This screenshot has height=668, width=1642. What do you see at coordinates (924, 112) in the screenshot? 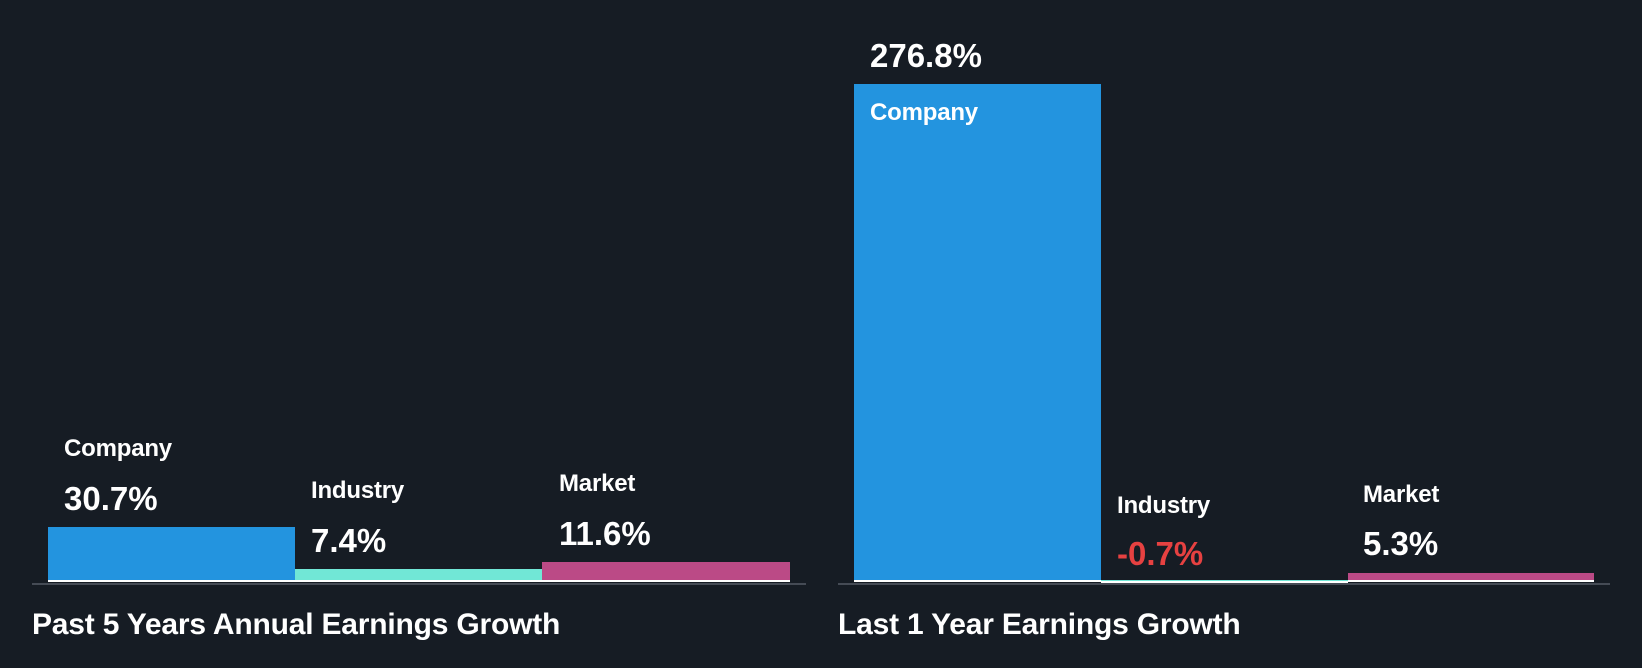
I see `right-company-label: Company` at bounding box center [924, 112].